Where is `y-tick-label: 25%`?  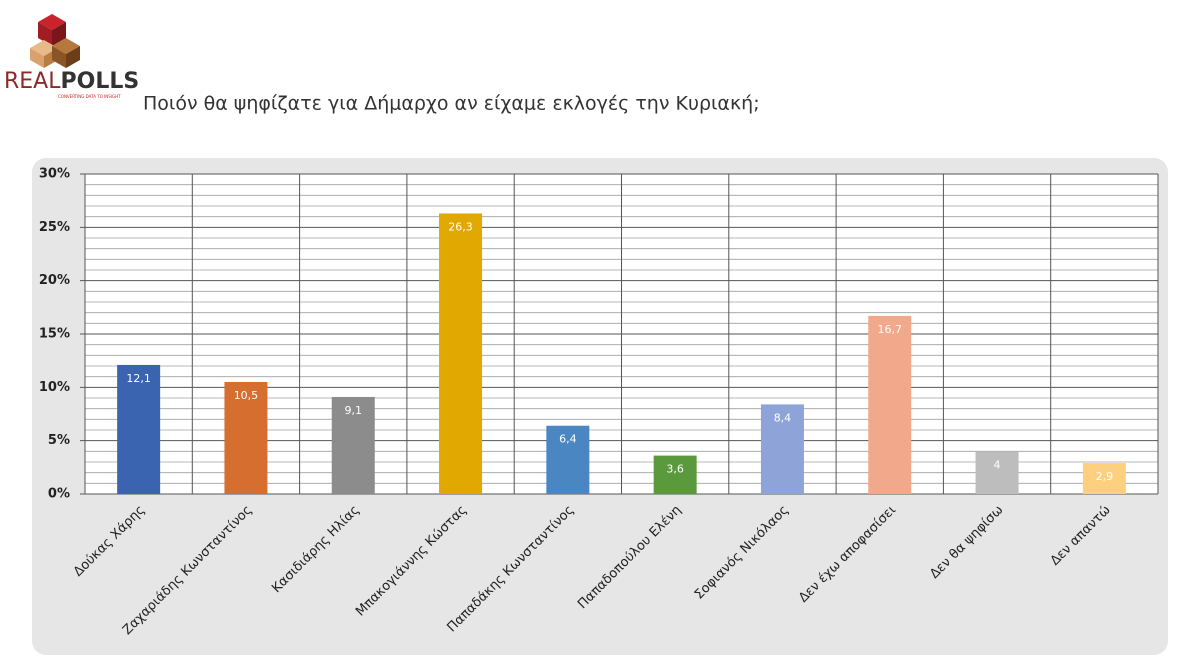 y-tick-label: 25% is located at coordinates (54, 227).